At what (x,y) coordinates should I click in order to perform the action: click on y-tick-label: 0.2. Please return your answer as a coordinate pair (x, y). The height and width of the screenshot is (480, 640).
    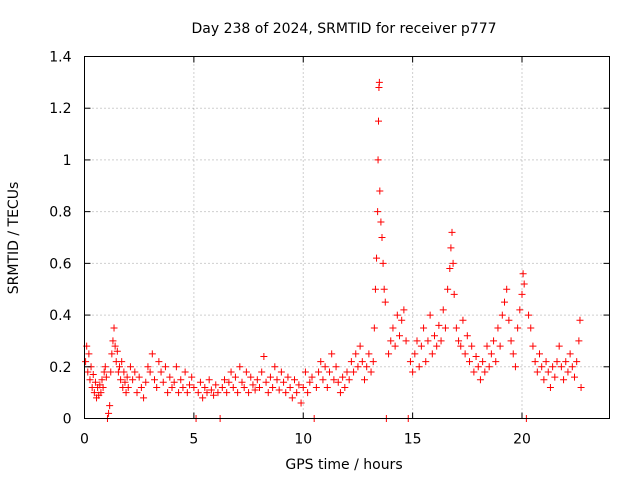
    Looking at the image, I should click on (60, 368).